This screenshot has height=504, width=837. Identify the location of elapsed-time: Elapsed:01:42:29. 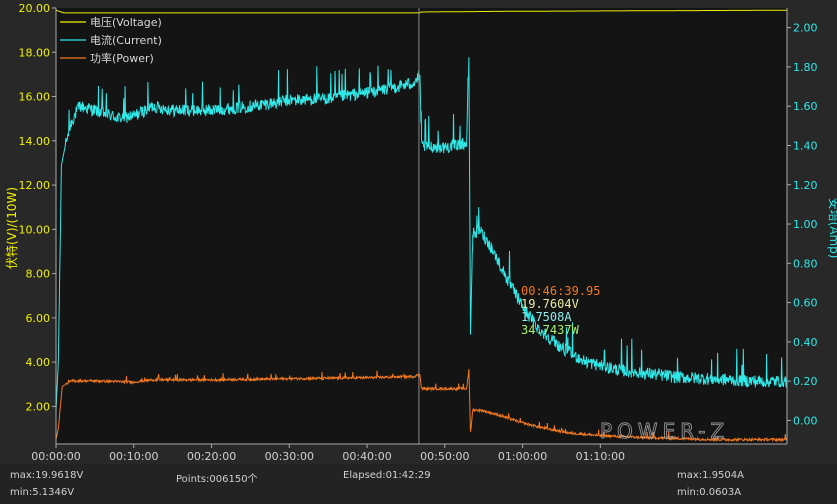
(387, 475).